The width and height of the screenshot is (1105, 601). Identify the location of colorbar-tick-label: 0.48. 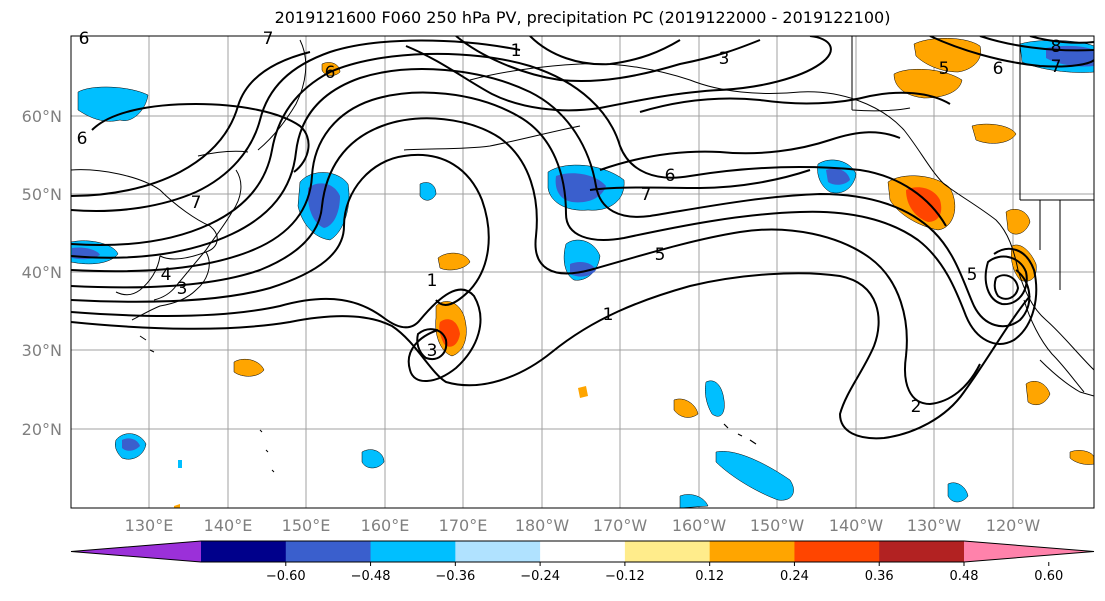
(964, 576).